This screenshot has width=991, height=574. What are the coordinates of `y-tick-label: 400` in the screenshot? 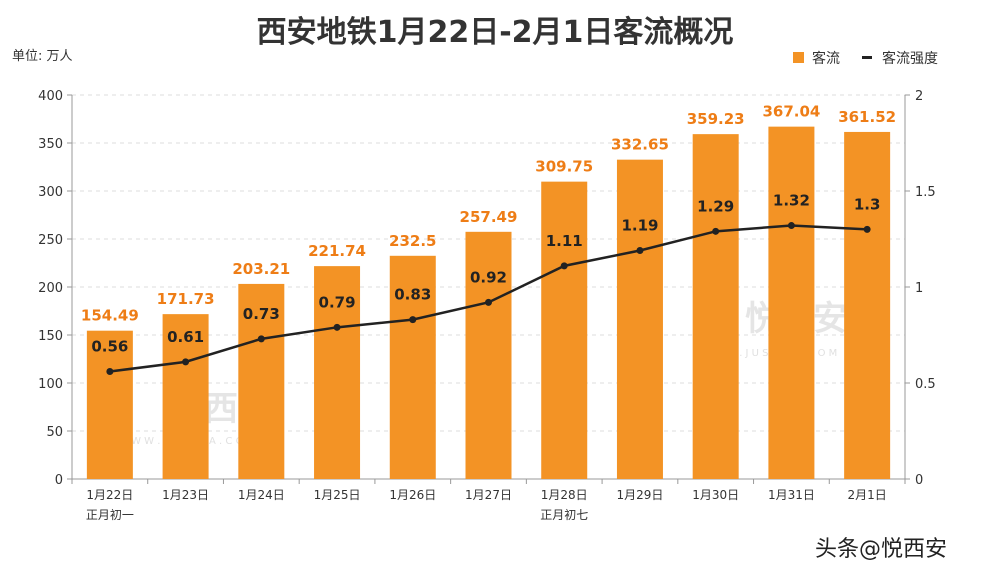 It's located at (50, 96).